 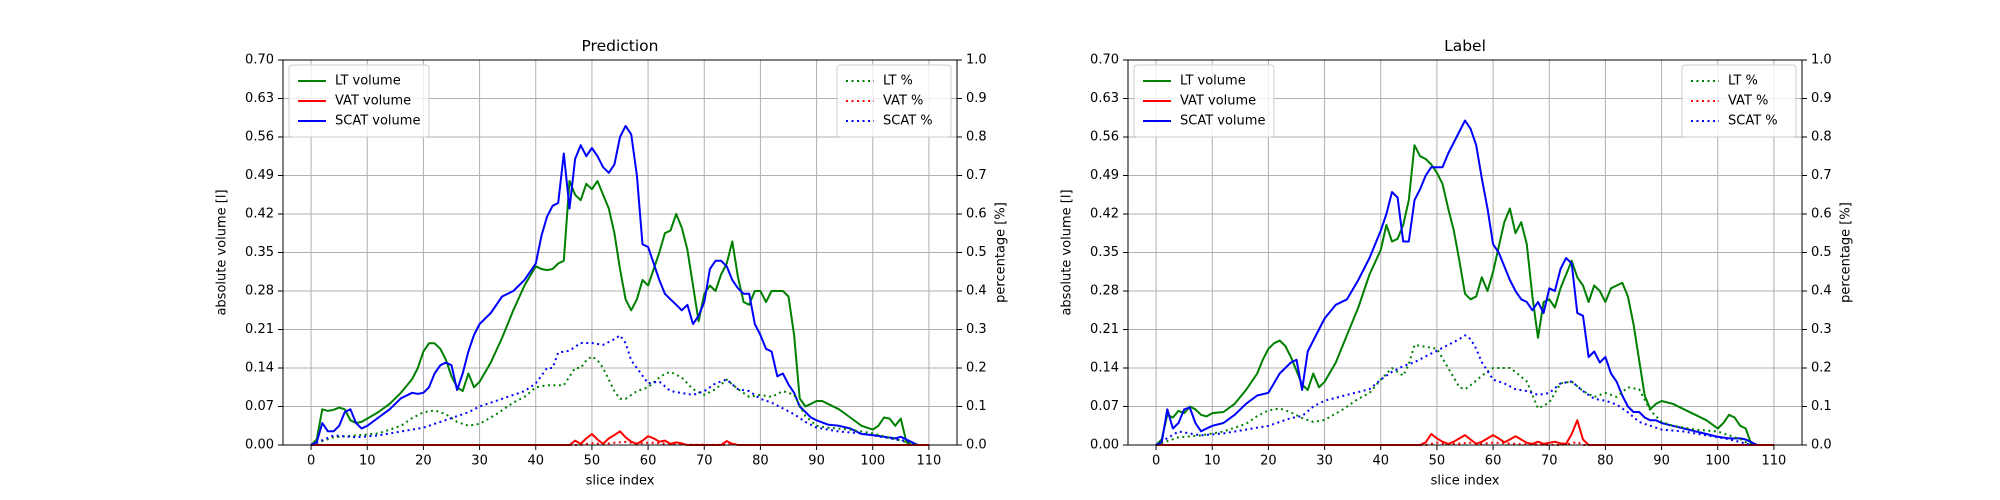 I want to click on y-right-tick-label: 0.2, so click(x=976, y=368).